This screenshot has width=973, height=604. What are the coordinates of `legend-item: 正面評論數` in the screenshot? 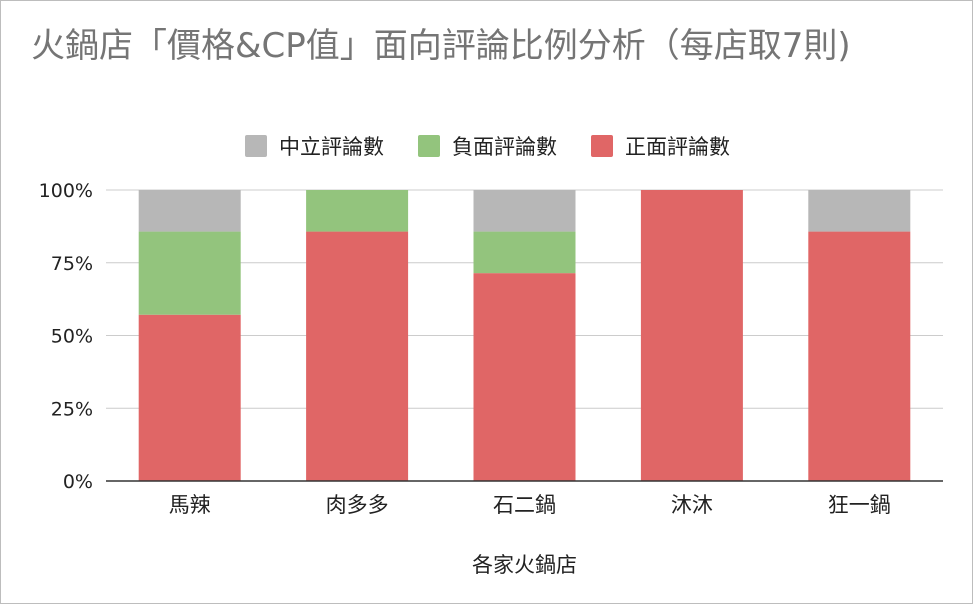 It's located at (660, 146).